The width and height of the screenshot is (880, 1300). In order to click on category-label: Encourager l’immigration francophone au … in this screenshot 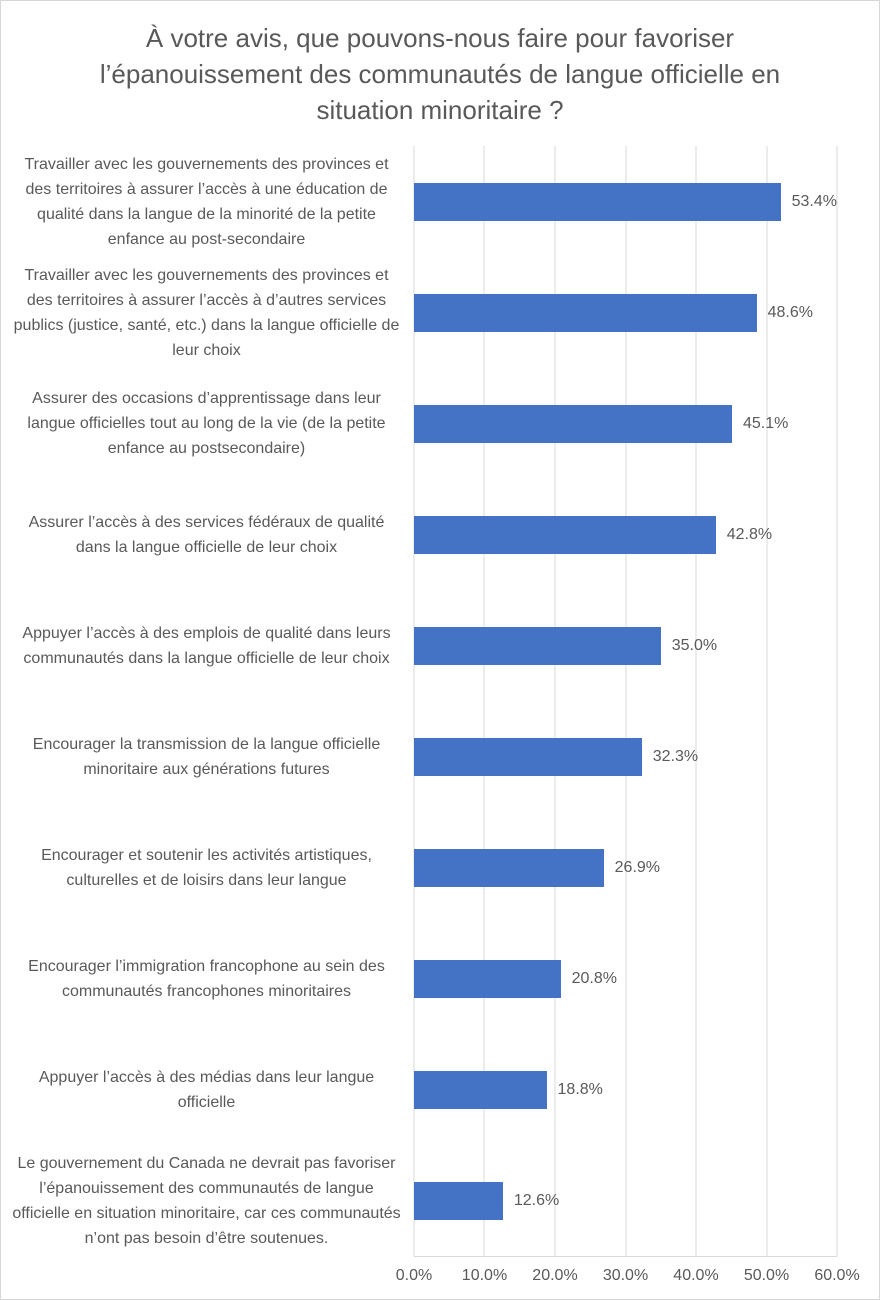, I will do `click(206, 978)`.